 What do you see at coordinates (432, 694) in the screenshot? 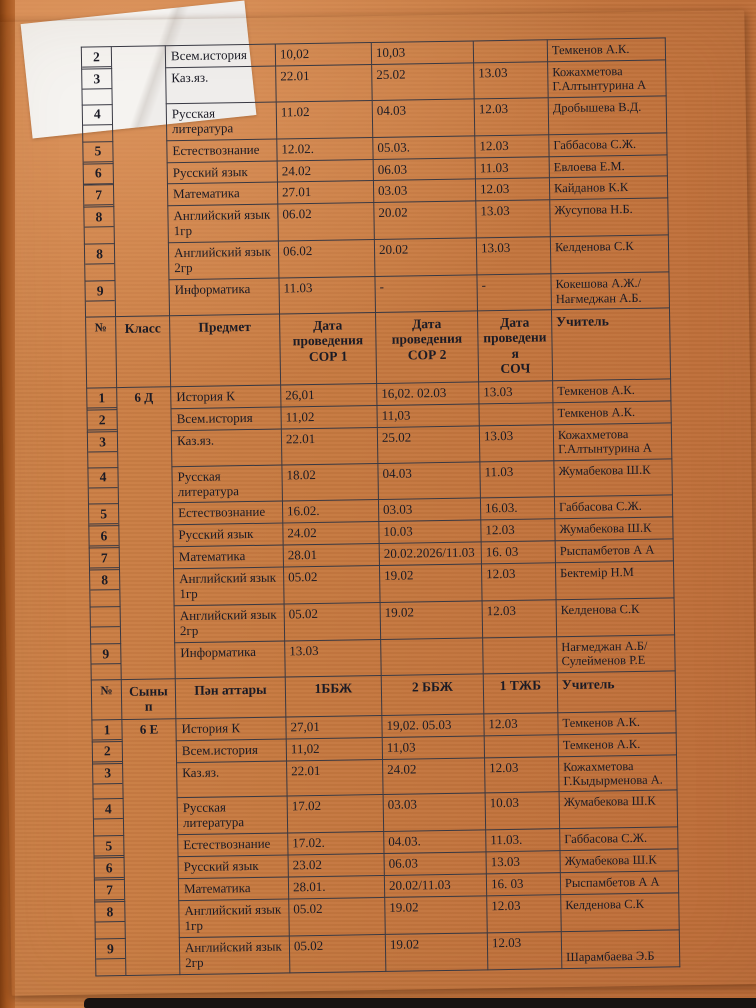
I see `column-header-sor2: 2 ББЖ` at bounding box center [432, 694].